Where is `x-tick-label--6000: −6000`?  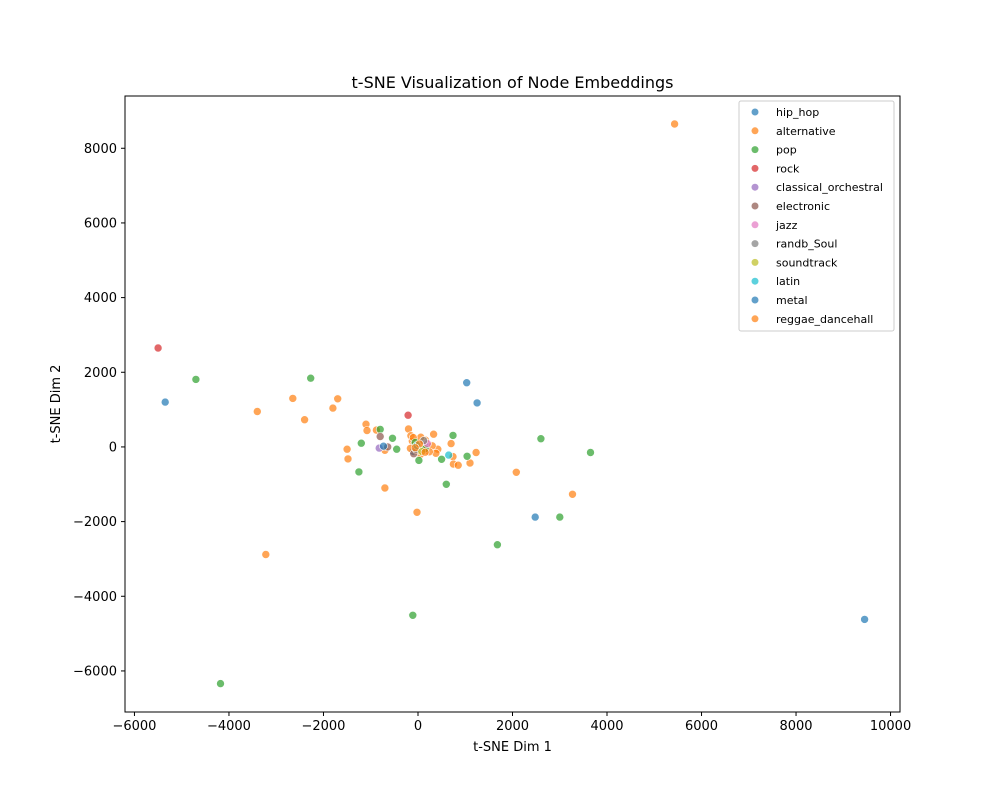 x-tick-label--6000: −6000 is located at coordinates (134, 726).